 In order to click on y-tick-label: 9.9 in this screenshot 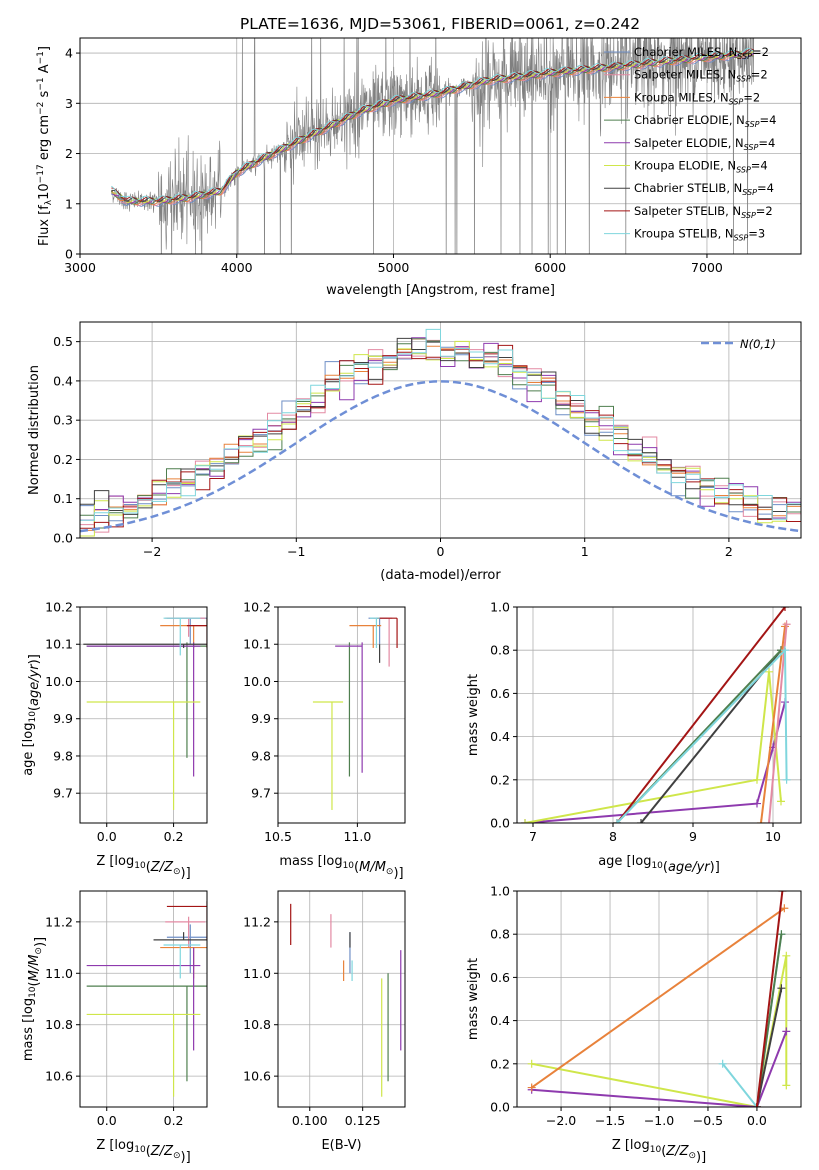, I will do `click(63, 718)`.